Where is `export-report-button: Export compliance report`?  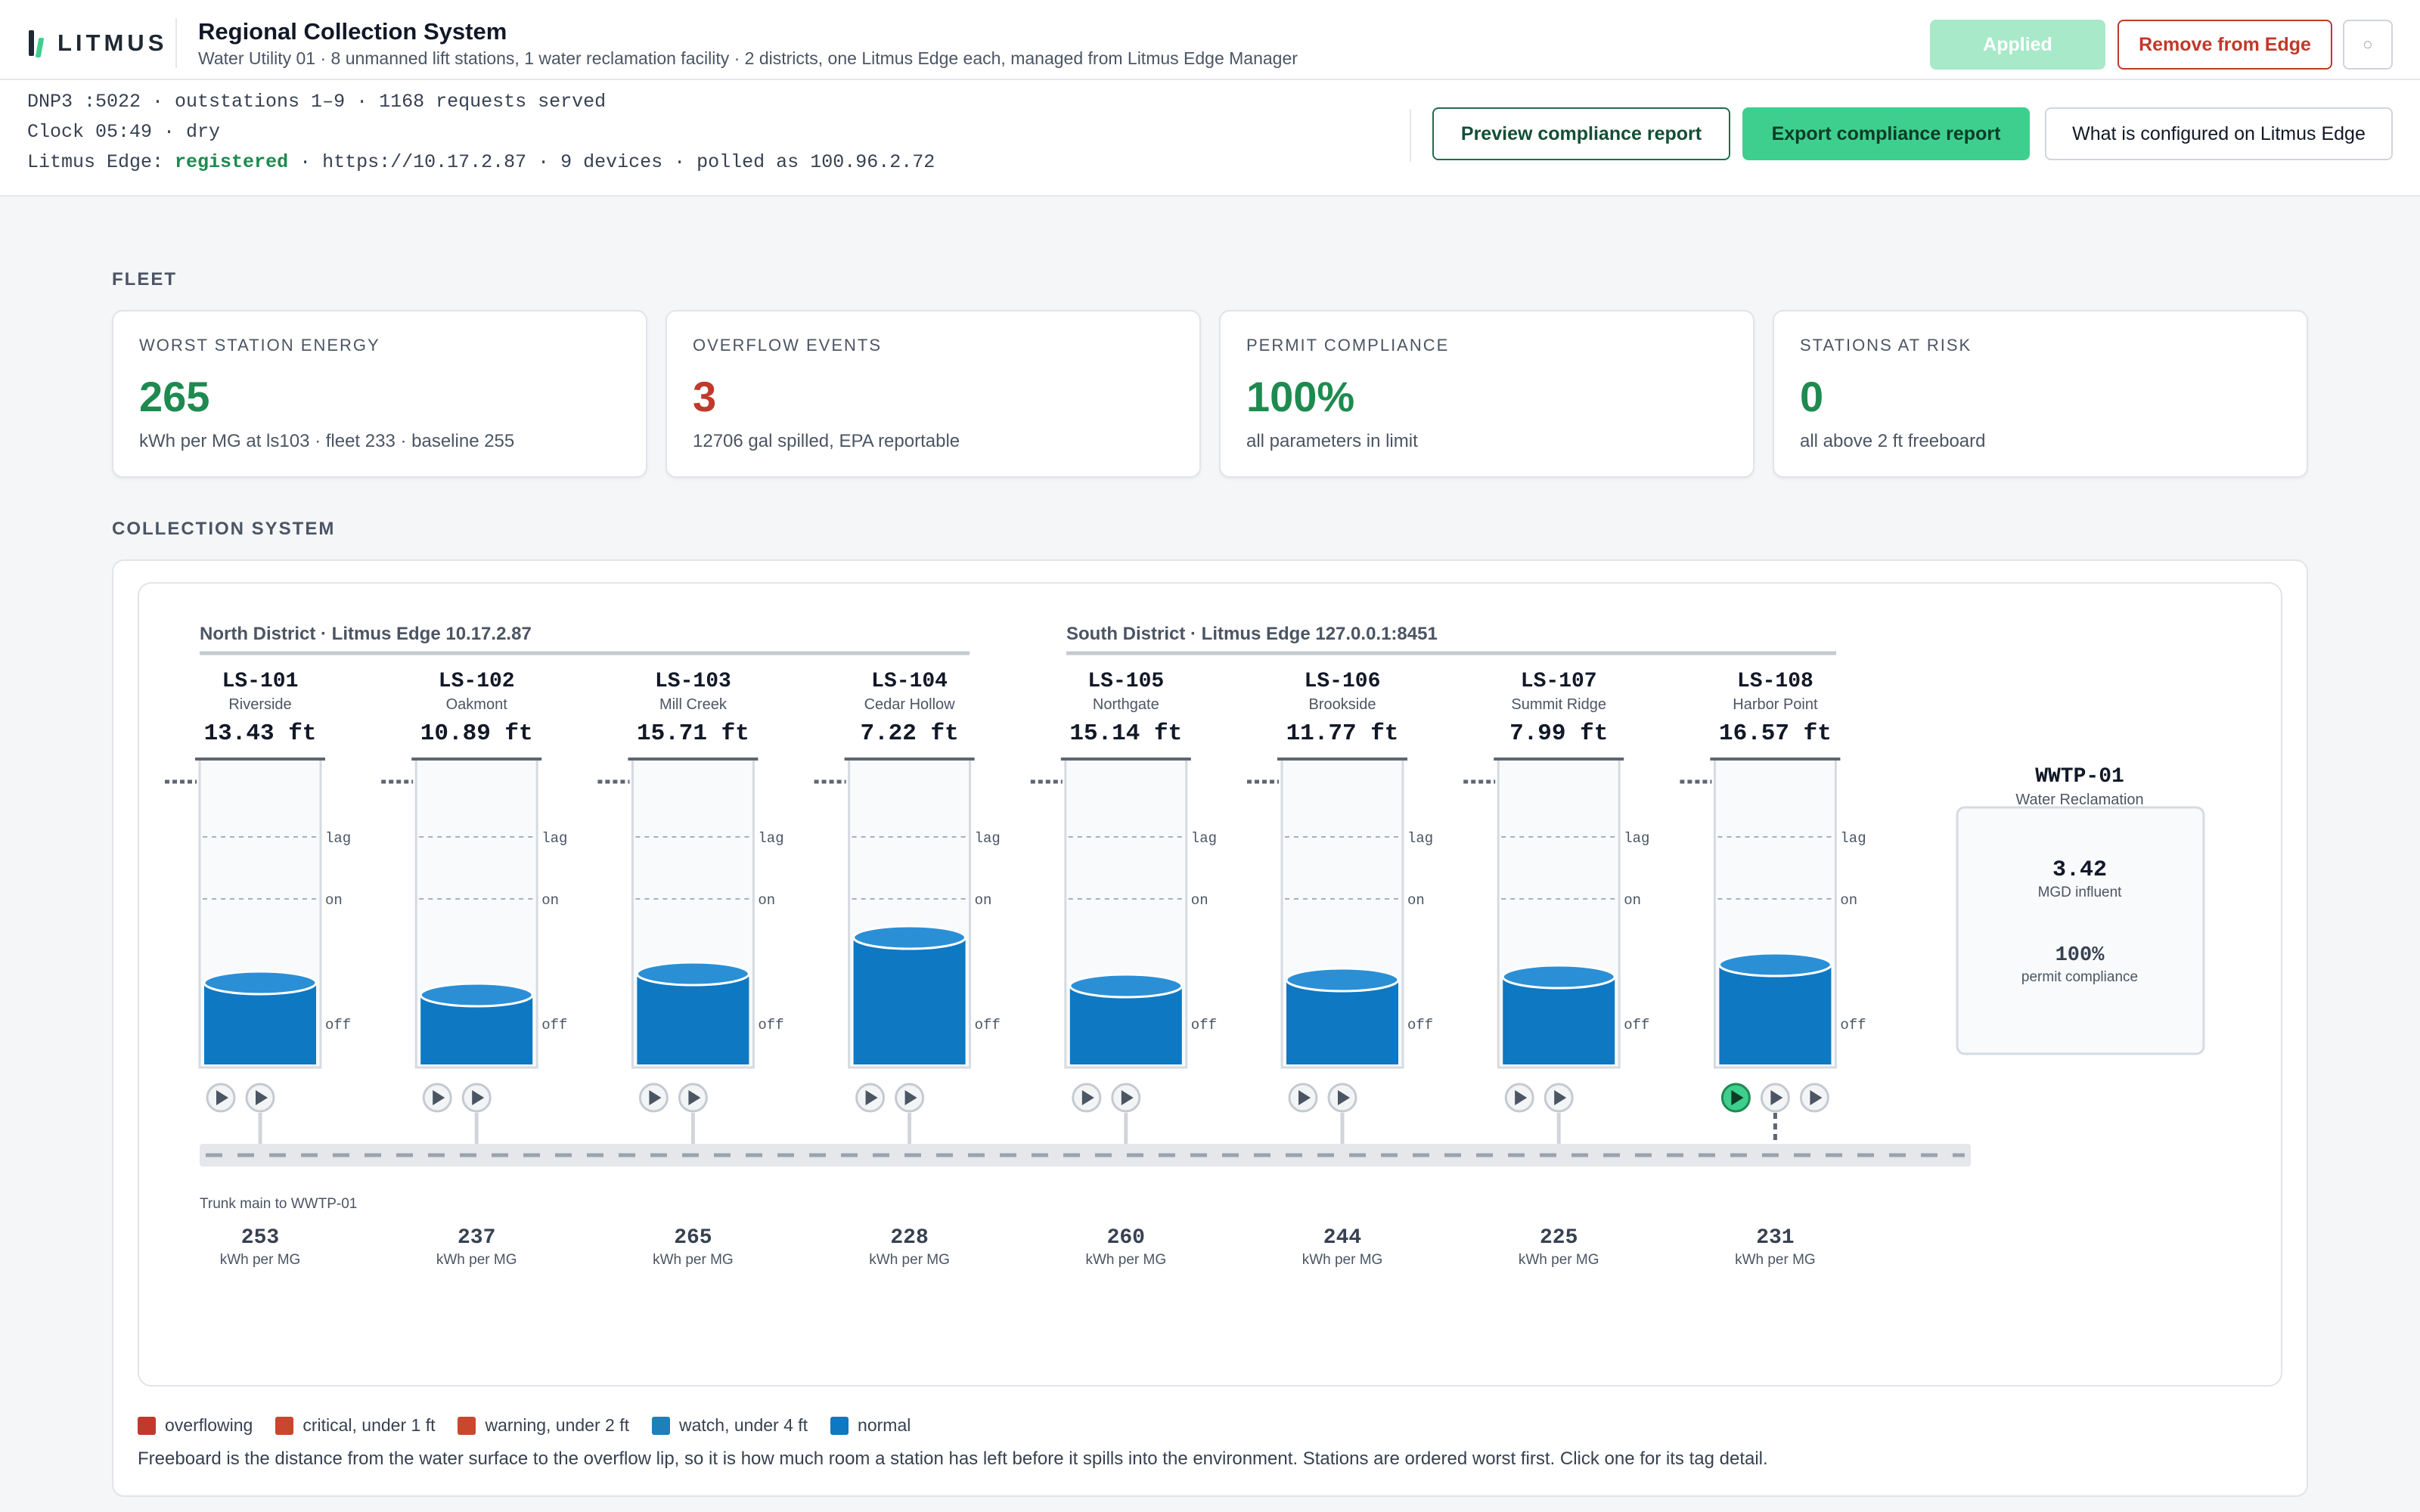 export-report-button: Export compliance report is located at coordinates (1886, 133).